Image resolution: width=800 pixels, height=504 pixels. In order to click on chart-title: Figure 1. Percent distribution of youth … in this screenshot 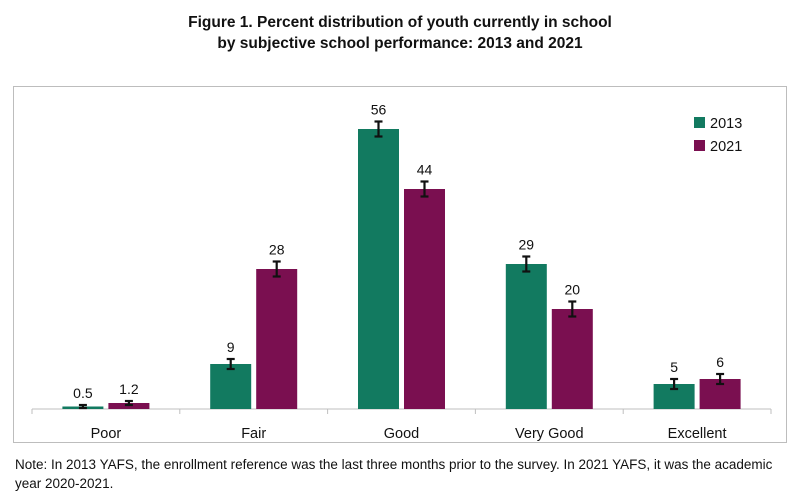, I will do `click(400, 33)`.